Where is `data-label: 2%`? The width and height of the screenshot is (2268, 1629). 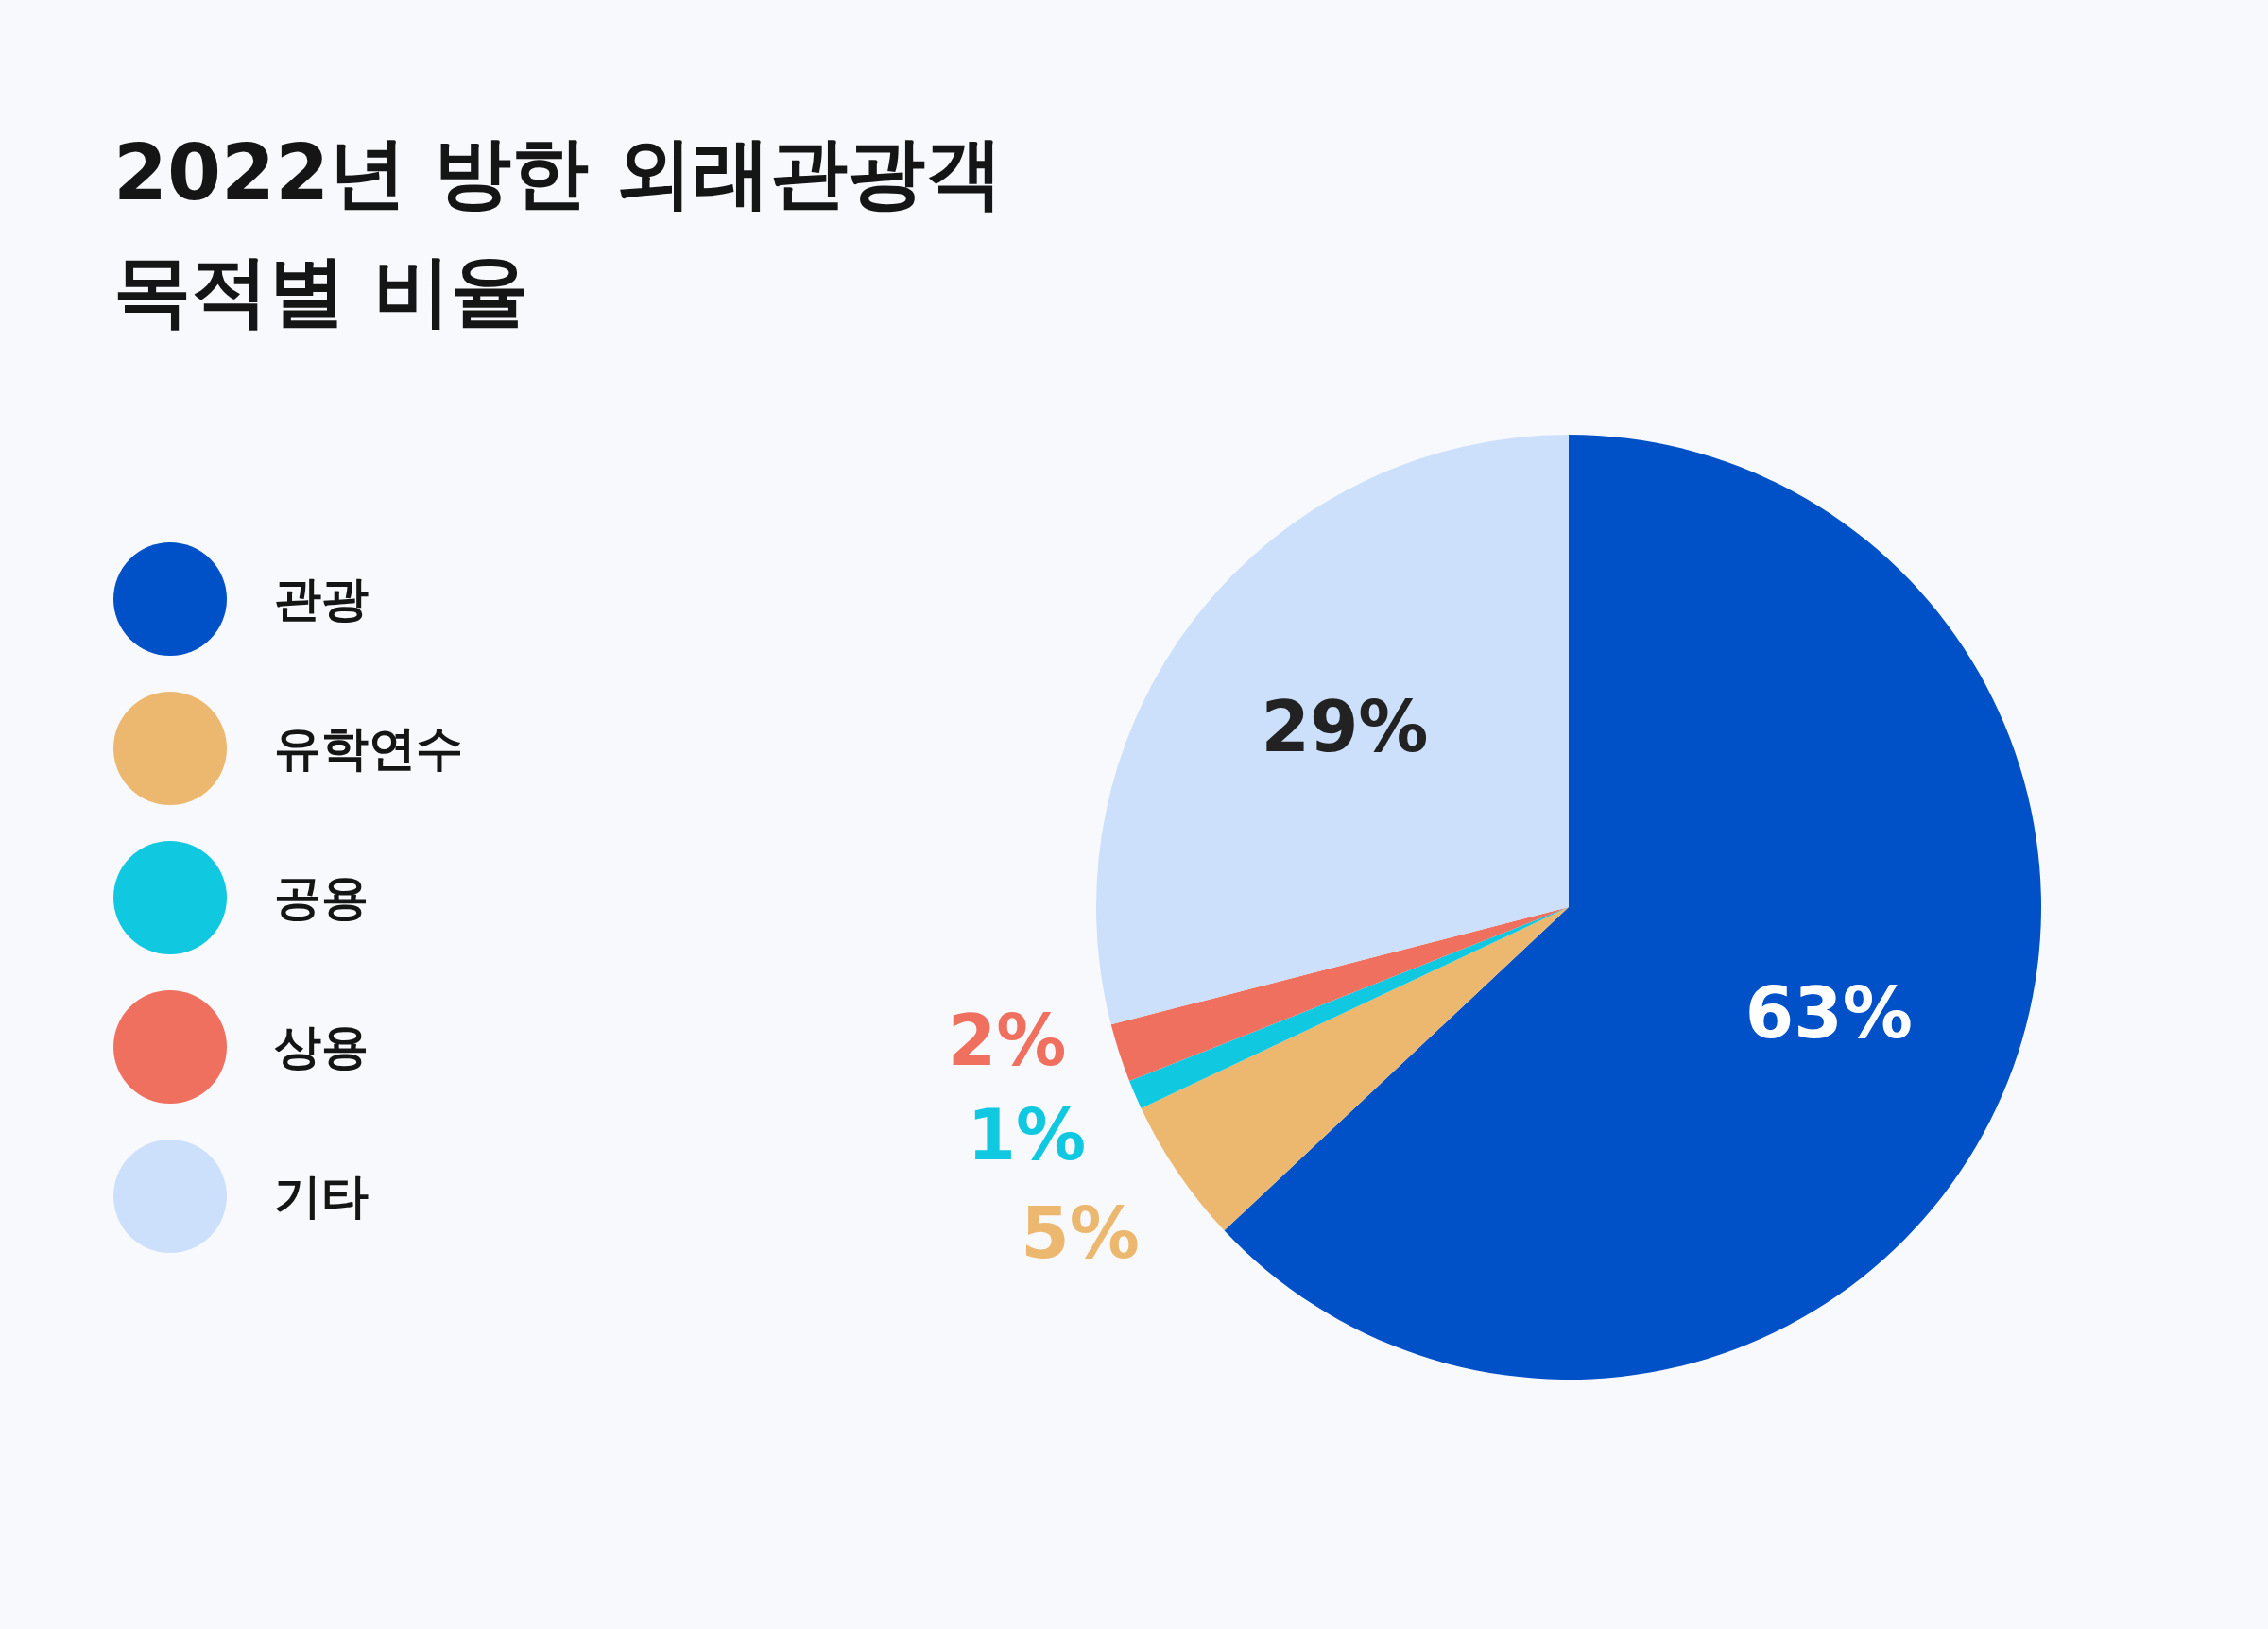
data-label: 2% is located at coordinates (1007, 1041).